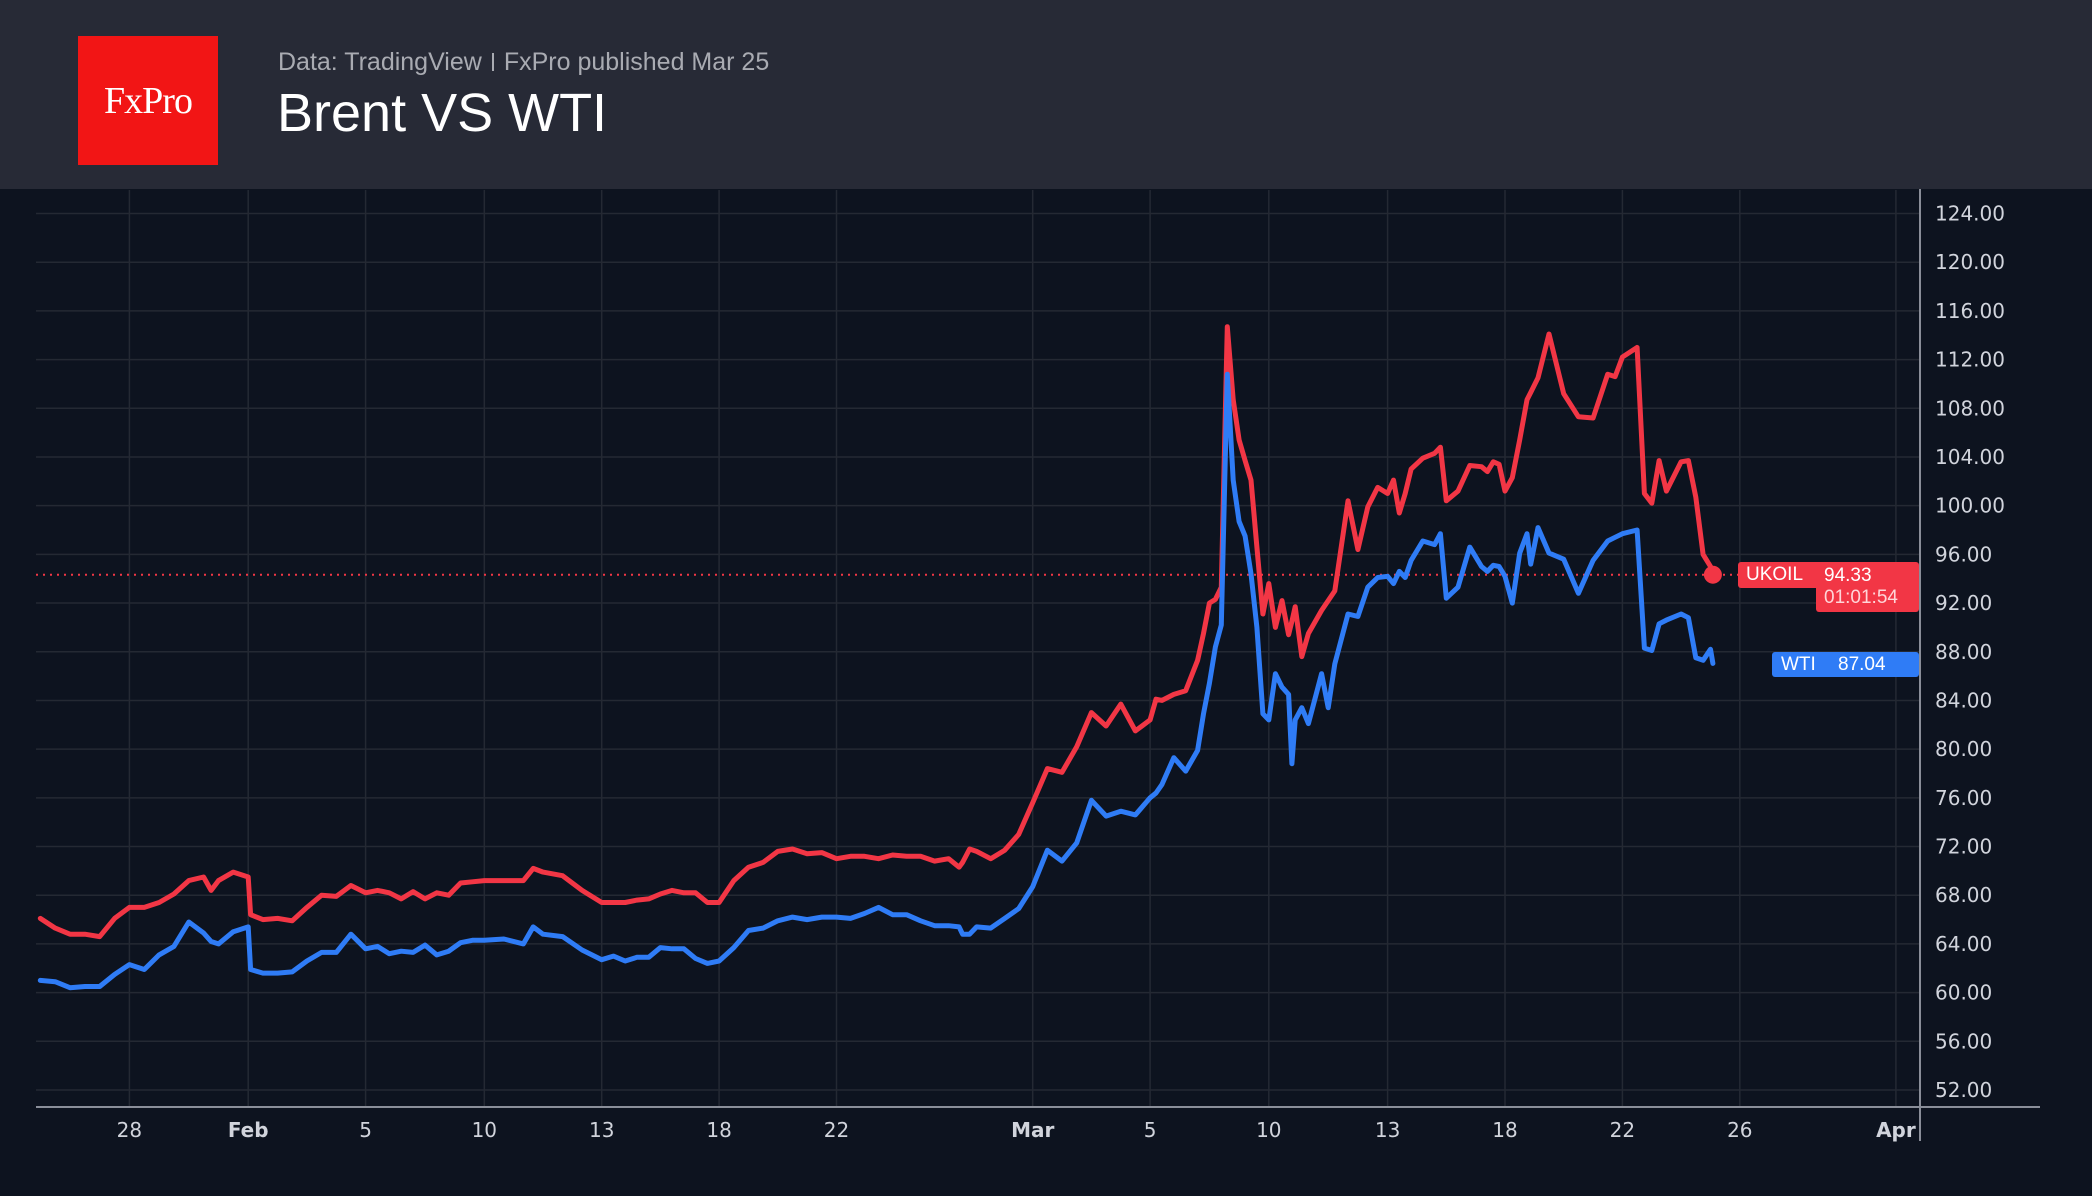 This screenshot has width=2092, height=1196. Describe the element at coordinates (1963, 847) in the screenshot. I see `y-tick-label: 72.00` at that location.